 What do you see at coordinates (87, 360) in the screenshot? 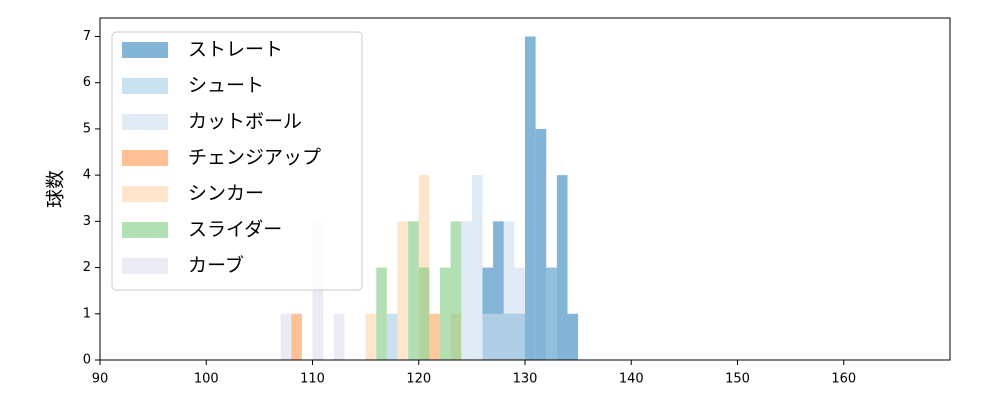
I see `y-tick-label: 0` at bounding box center [87, 360].